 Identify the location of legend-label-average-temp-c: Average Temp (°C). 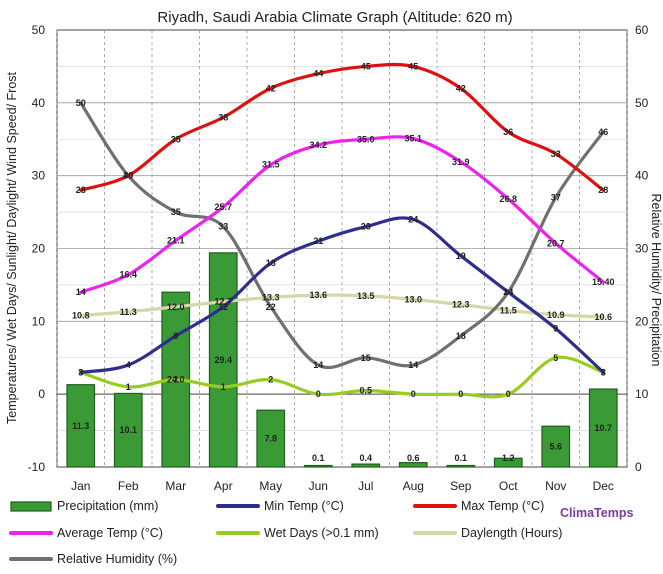
(110, 533).